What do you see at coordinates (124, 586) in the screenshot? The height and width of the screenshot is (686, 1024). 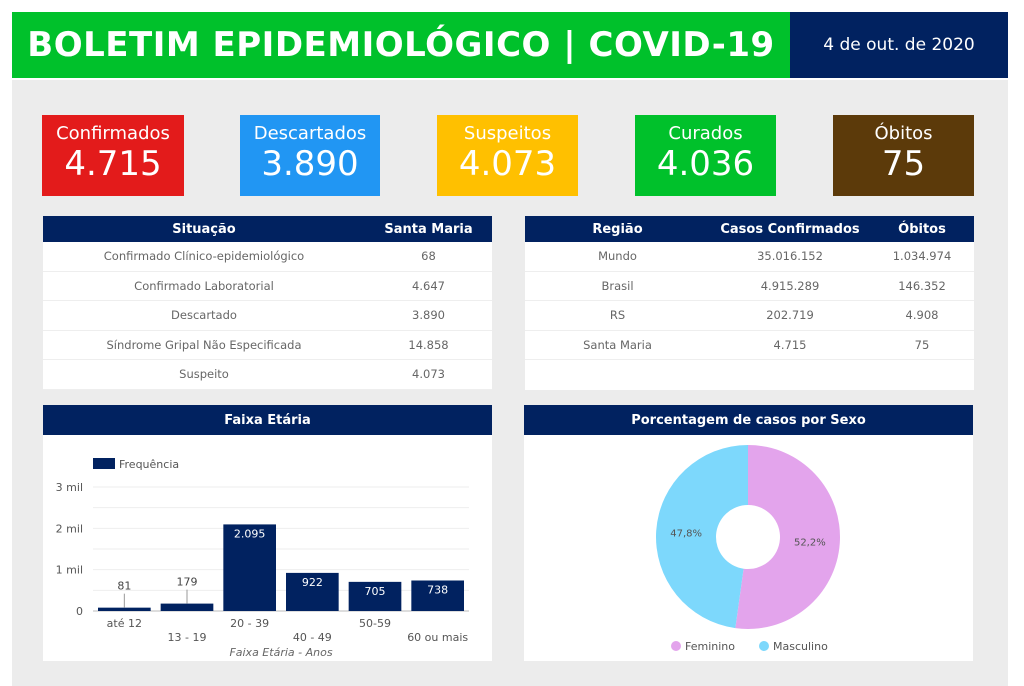 I see `data-label: 81` at bounding box center [124, 586].